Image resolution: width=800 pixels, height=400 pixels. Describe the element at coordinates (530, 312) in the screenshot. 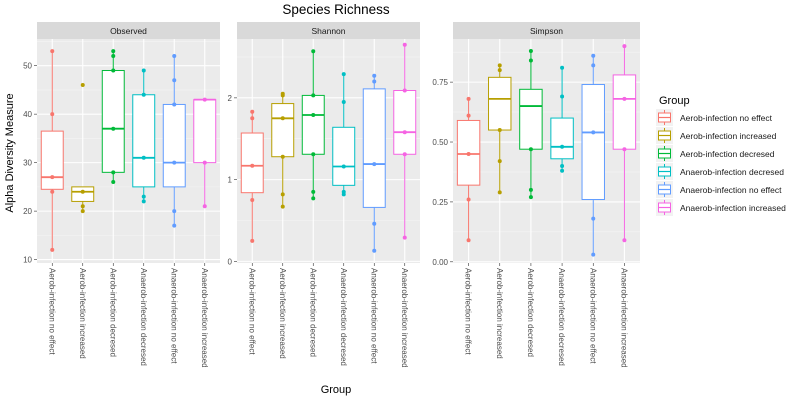

I see `x-tick-label: Aerob-infection decresed` at that location.